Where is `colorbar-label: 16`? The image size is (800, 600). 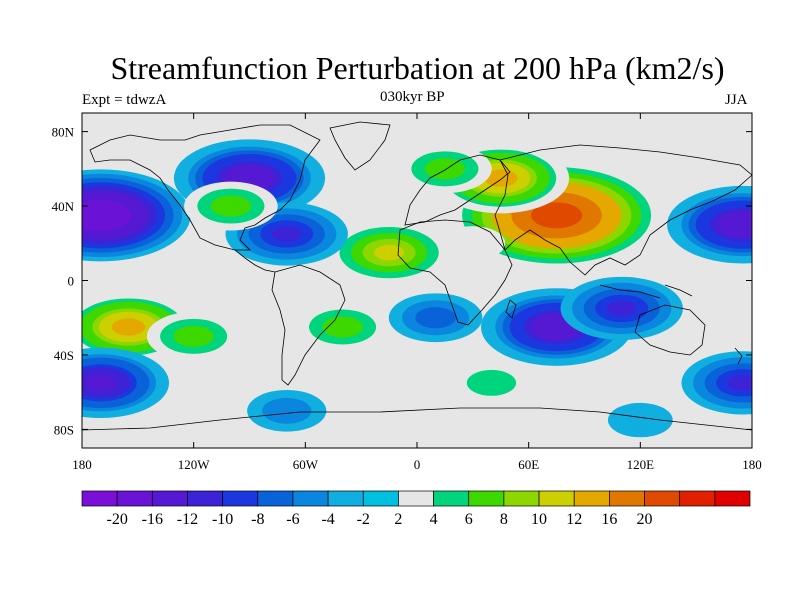 colorbar-label: 16 is located at coordinates (609, 519).